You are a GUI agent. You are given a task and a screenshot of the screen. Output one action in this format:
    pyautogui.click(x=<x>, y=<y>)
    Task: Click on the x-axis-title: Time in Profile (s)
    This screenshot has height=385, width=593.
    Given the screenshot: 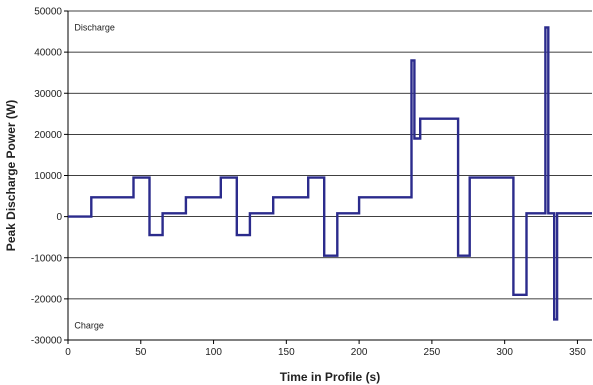 What is the action you would take?
    pyautogui.click(x=330, y=377)
    